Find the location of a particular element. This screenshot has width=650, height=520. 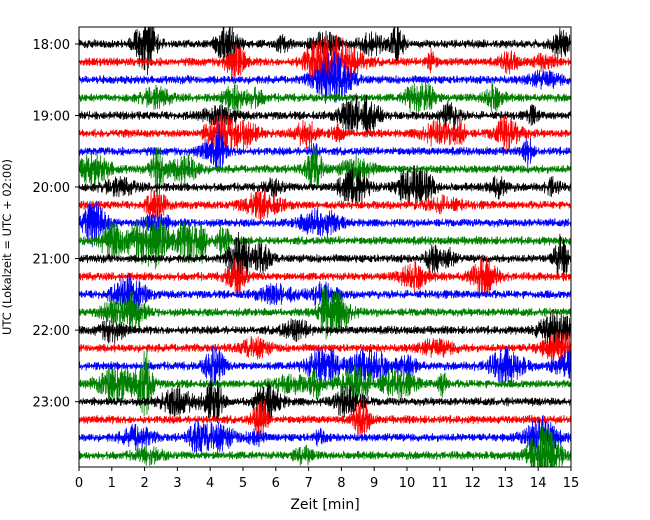

x-tick-label: 15 is located at coordinates (571, 483).